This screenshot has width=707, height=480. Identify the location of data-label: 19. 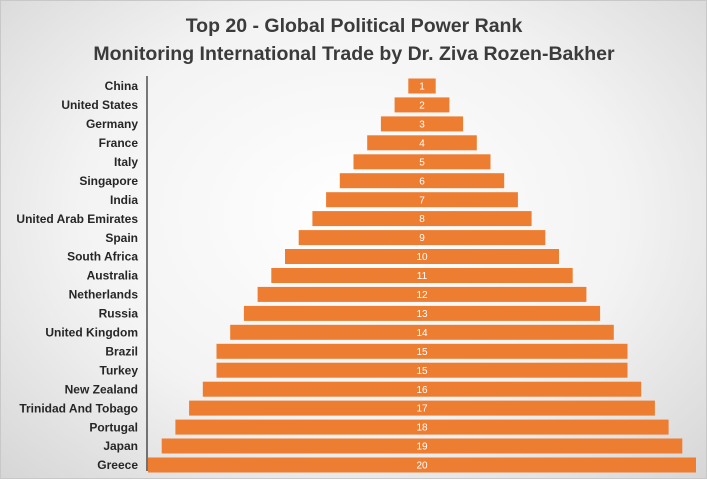
(422, 447).